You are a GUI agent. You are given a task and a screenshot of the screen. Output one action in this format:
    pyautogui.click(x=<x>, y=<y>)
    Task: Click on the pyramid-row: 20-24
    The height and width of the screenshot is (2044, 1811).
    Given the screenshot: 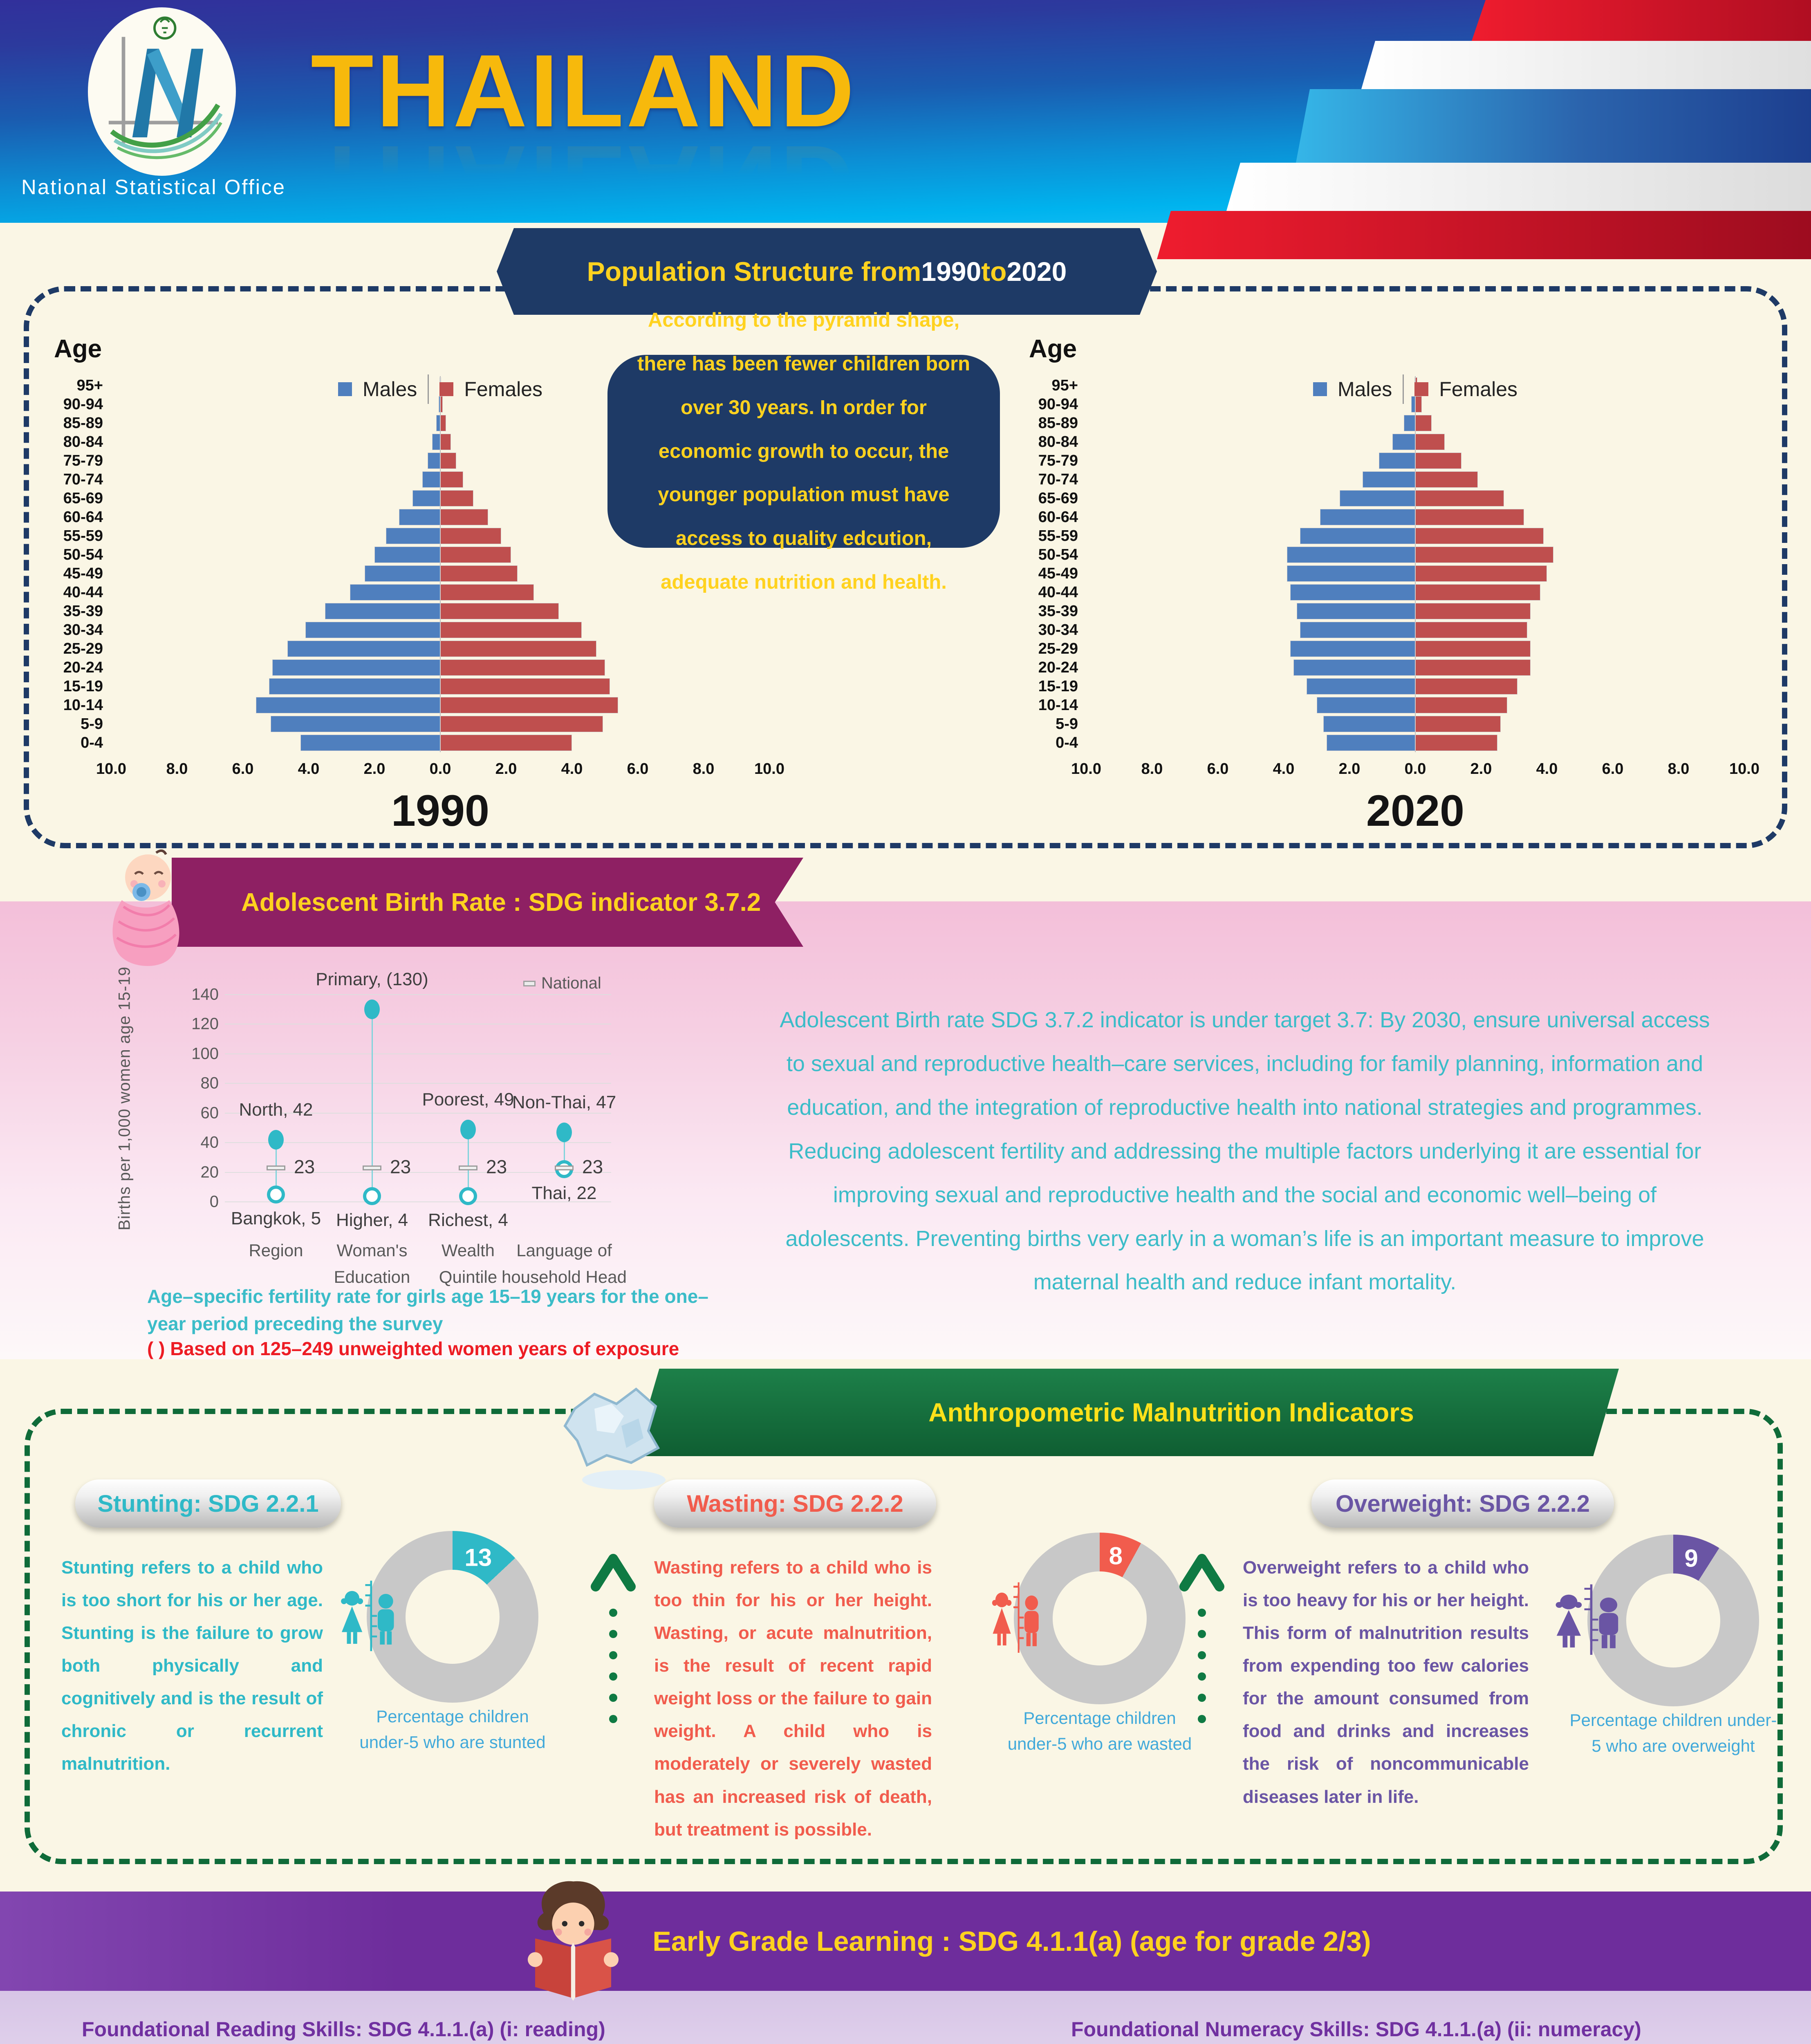 What is the action you would take?
    pyautogui.click(x=1384, y=668)
    